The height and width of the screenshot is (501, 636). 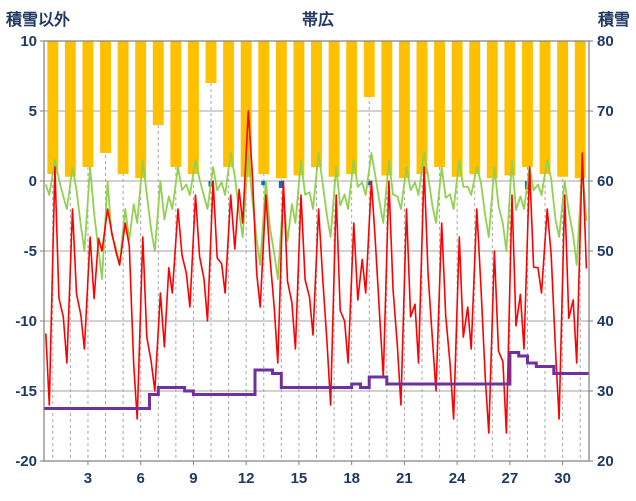 I want to click on left-axis-tick-label: -5, so click(x=30, y=251).